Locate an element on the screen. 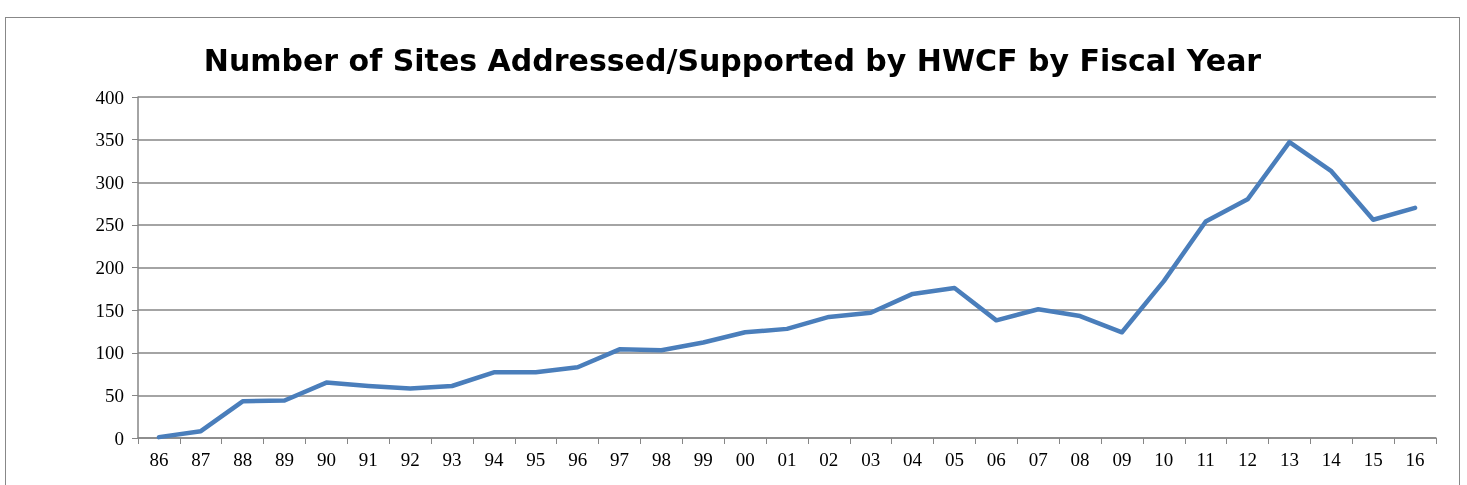 This screenshot has width=1467, height=485. x-tick-label: 07 is located at coordinates (1038, 459).